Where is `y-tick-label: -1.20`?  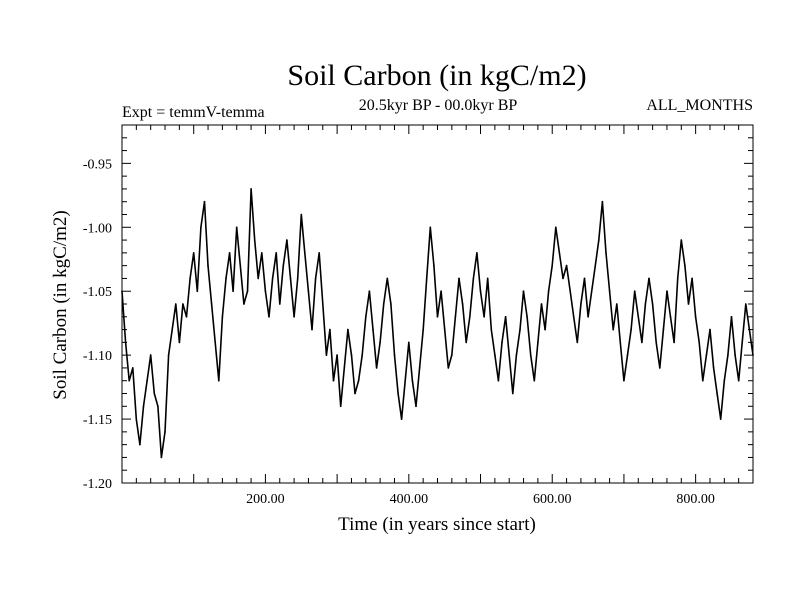 y-tick-label: -1.20 is located at coordinates (97, 484).